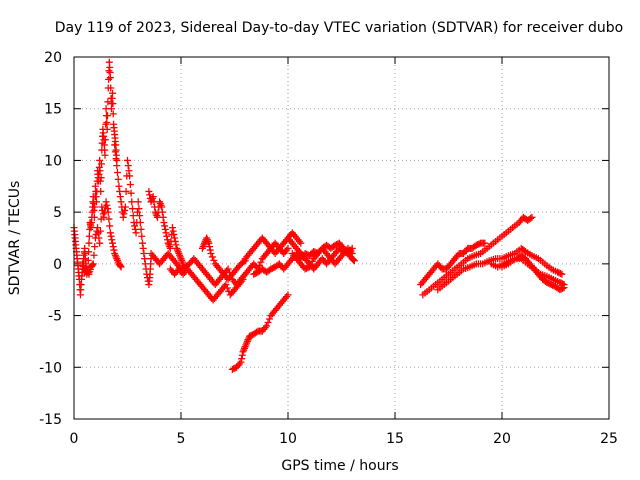 The height and width of the screenshot is (480, 640). Describe the element at coordinates (57, 265) in the screenshot. I see `y-tick-label: 0` at that location.